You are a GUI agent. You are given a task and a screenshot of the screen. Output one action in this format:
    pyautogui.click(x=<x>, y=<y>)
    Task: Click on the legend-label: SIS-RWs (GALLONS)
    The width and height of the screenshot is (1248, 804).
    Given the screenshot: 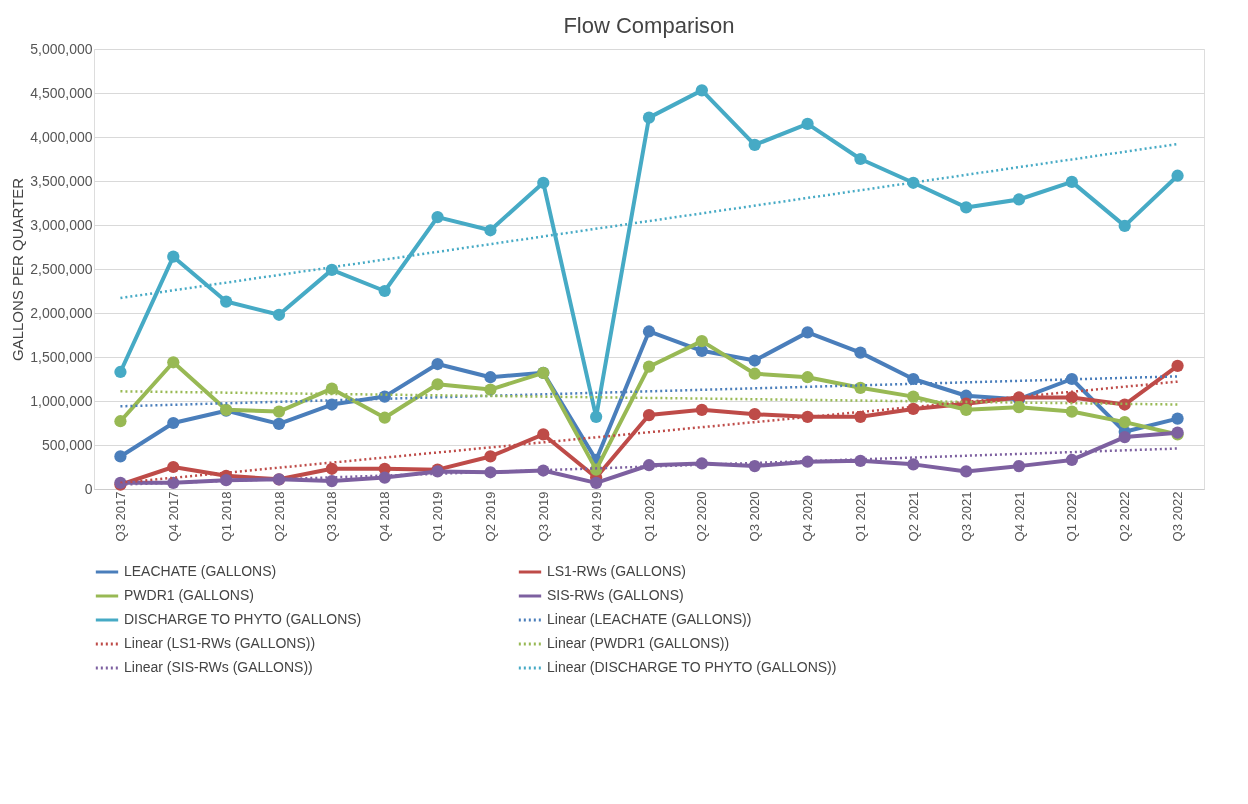 What is the action you would take?
    pyautogui.click(x=615, y=595)
    